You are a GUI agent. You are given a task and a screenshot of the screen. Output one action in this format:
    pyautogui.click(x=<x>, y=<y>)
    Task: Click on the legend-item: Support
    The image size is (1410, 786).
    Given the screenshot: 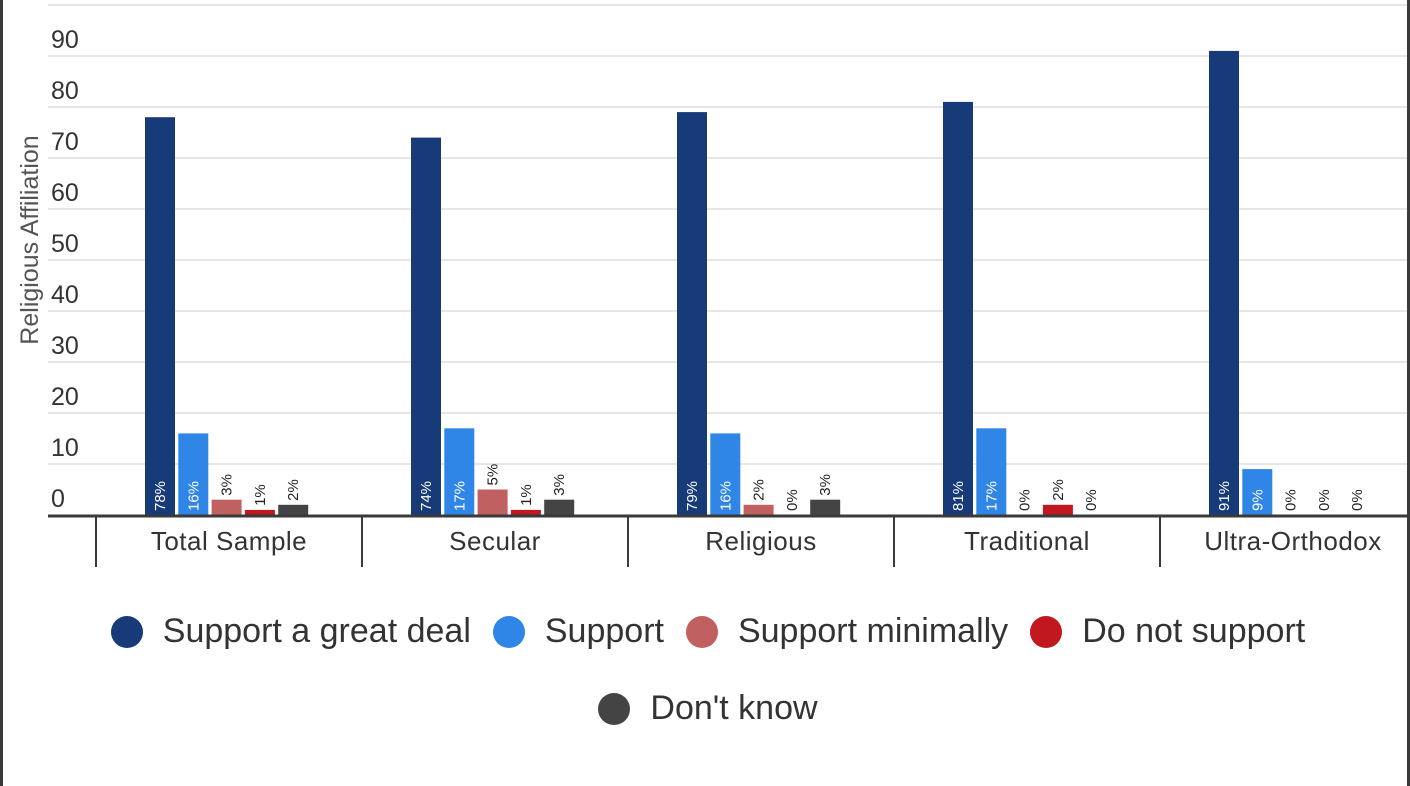 What is the action you would take?
    pyautogui.click(x=578, y=631)
    